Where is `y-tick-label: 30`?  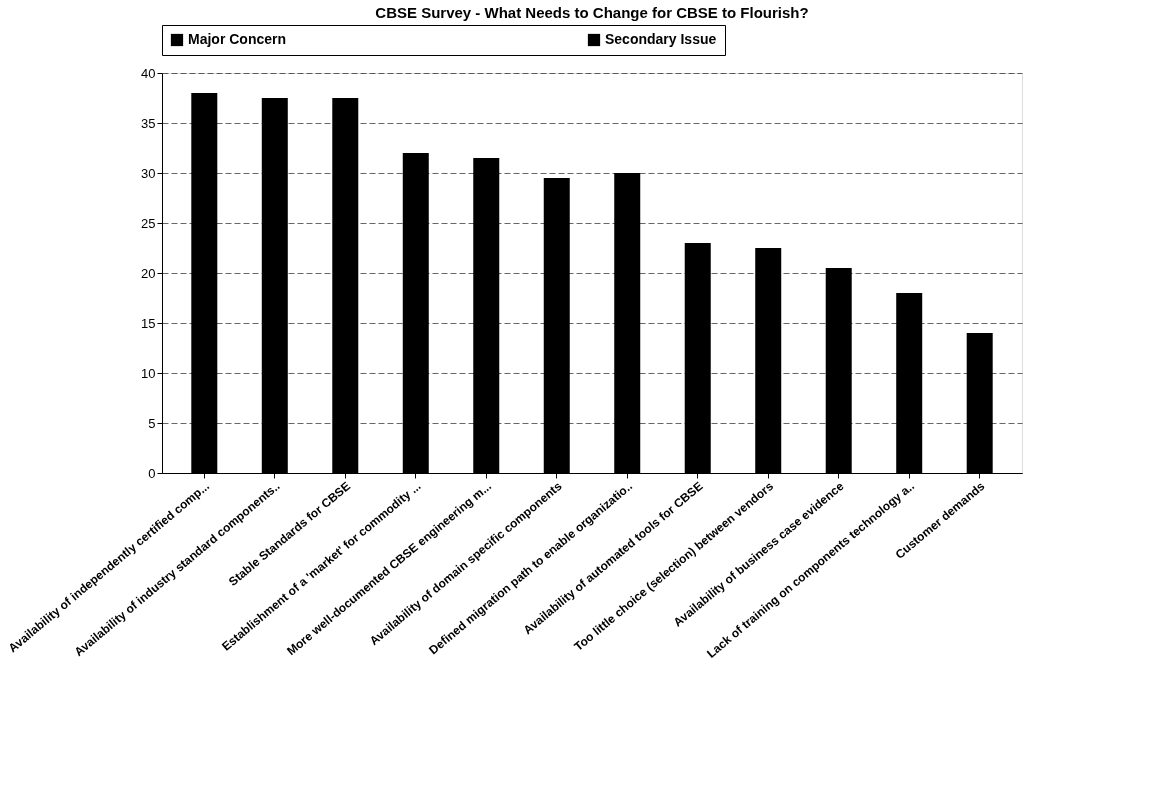 y-tick-label: 30 is located at coordinates (148, 173).